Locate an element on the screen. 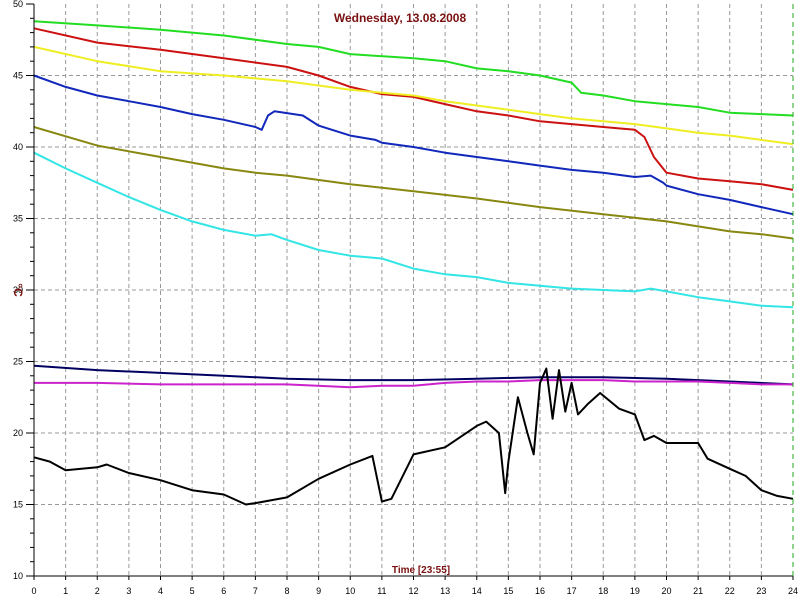  x-tick-label: 15 is located at coordinates (508, 591).